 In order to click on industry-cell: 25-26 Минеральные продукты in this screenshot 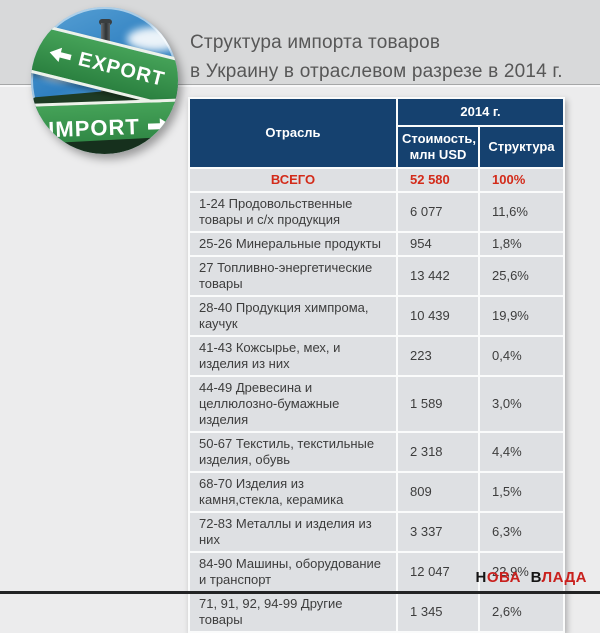, I will do `click(293, 244)`.